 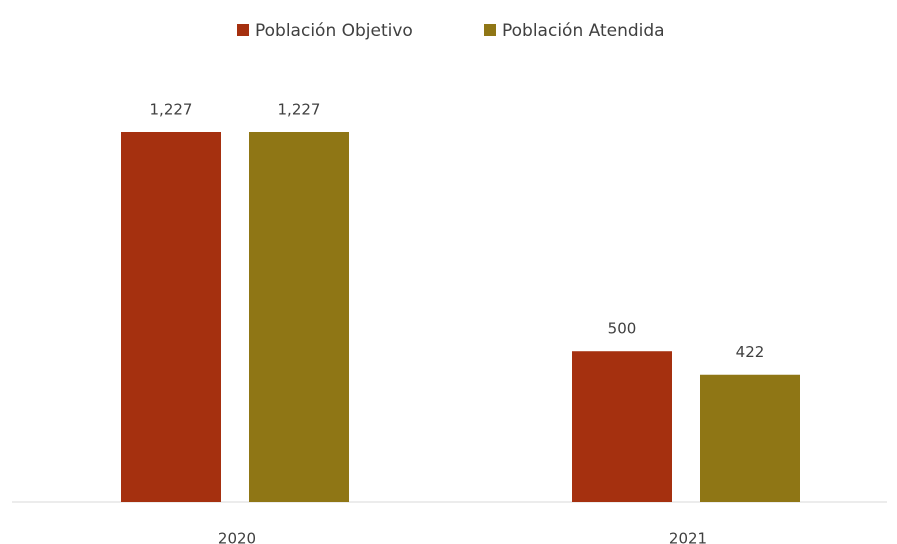 I want to click on data-label: 422, so click(x=750, y=352).